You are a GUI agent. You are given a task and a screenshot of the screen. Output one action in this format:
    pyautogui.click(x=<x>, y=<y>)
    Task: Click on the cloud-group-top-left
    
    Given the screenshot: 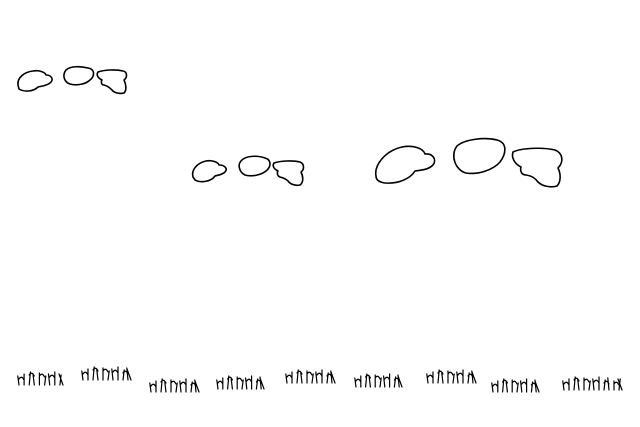 What is the action you would take?
    pyautogui.click(x=72, y=80)
    